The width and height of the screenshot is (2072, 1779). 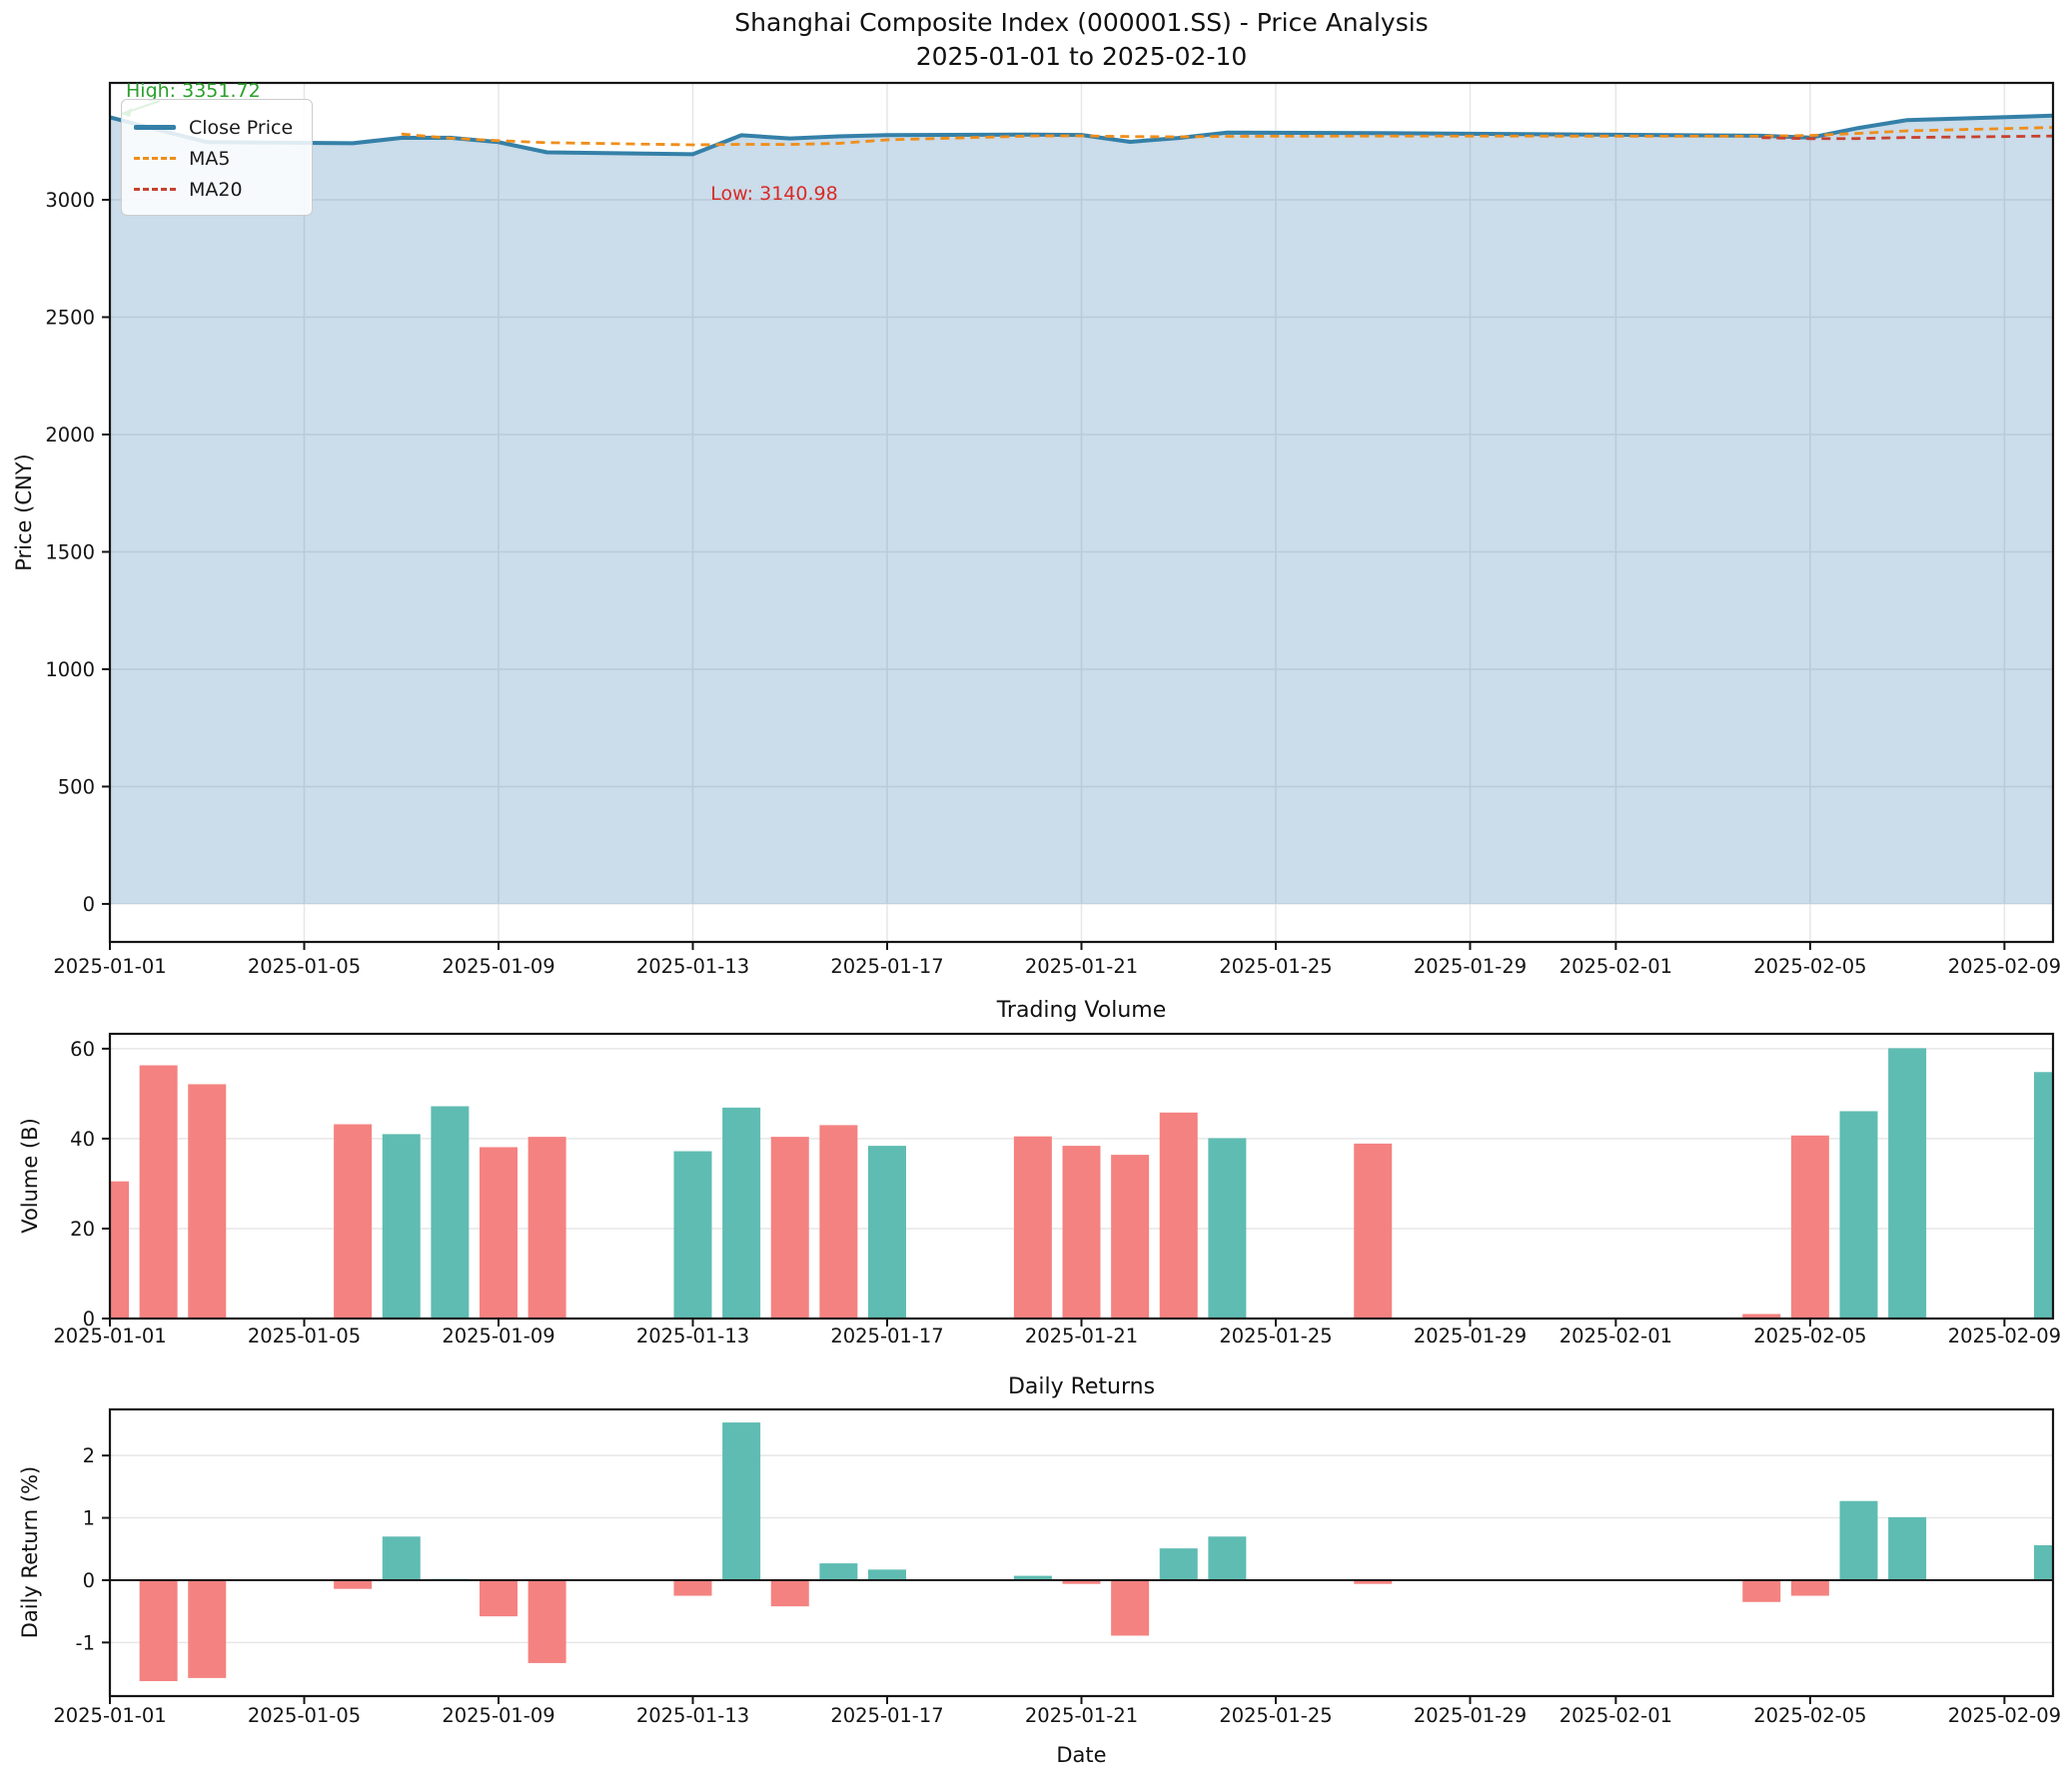 I want to click on returns-content, so click(x=1081, y=1552).